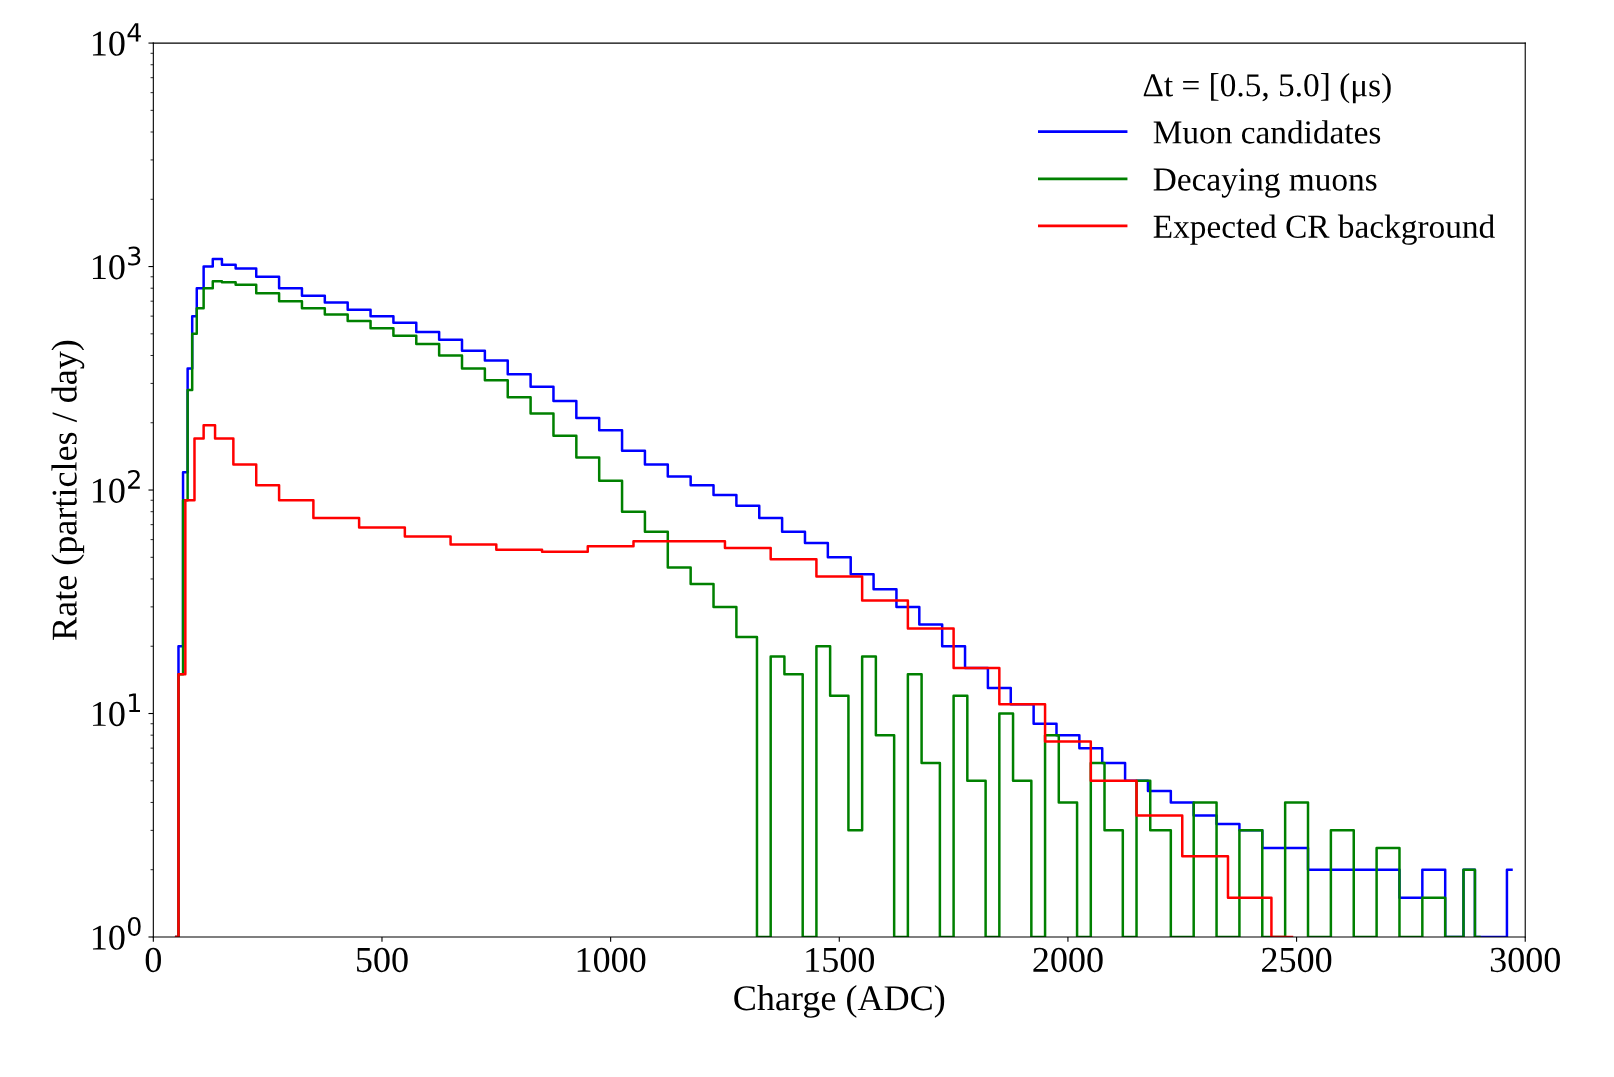 This screenshot has height=1077, width=1614. What do you see at coordinates (116, 263) in the screenshot?
I see `y-tick-label: 10$^{3}$` at bounding box center [116, 263].